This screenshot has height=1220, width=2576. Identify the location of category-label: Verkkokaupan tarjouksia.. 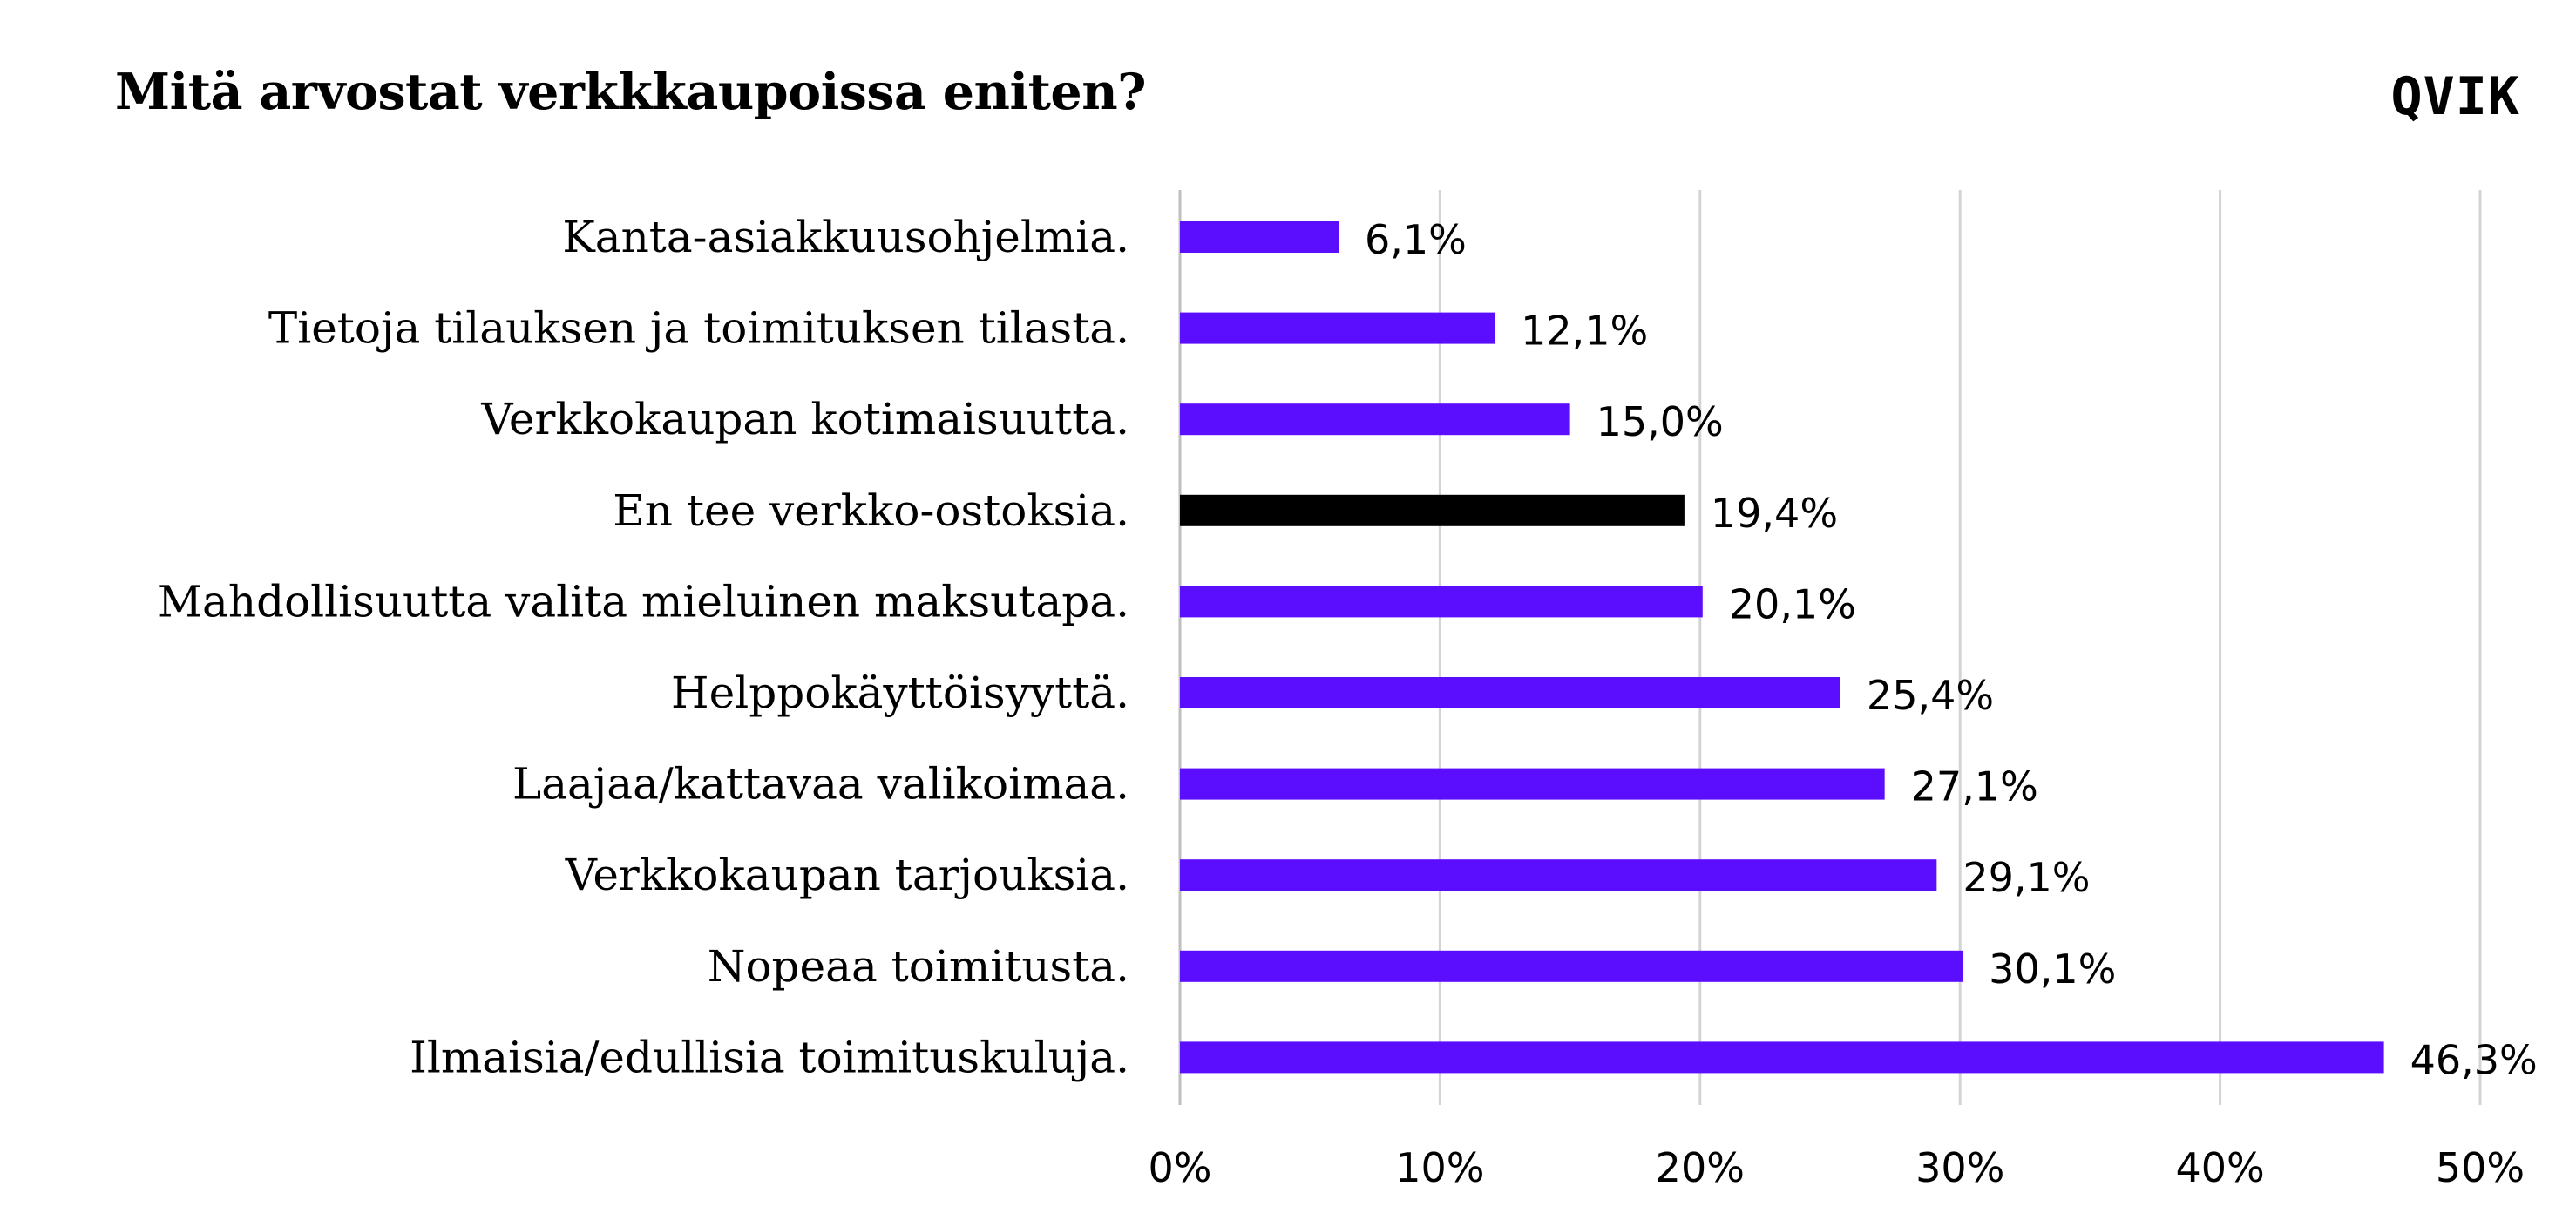
(847, 875).